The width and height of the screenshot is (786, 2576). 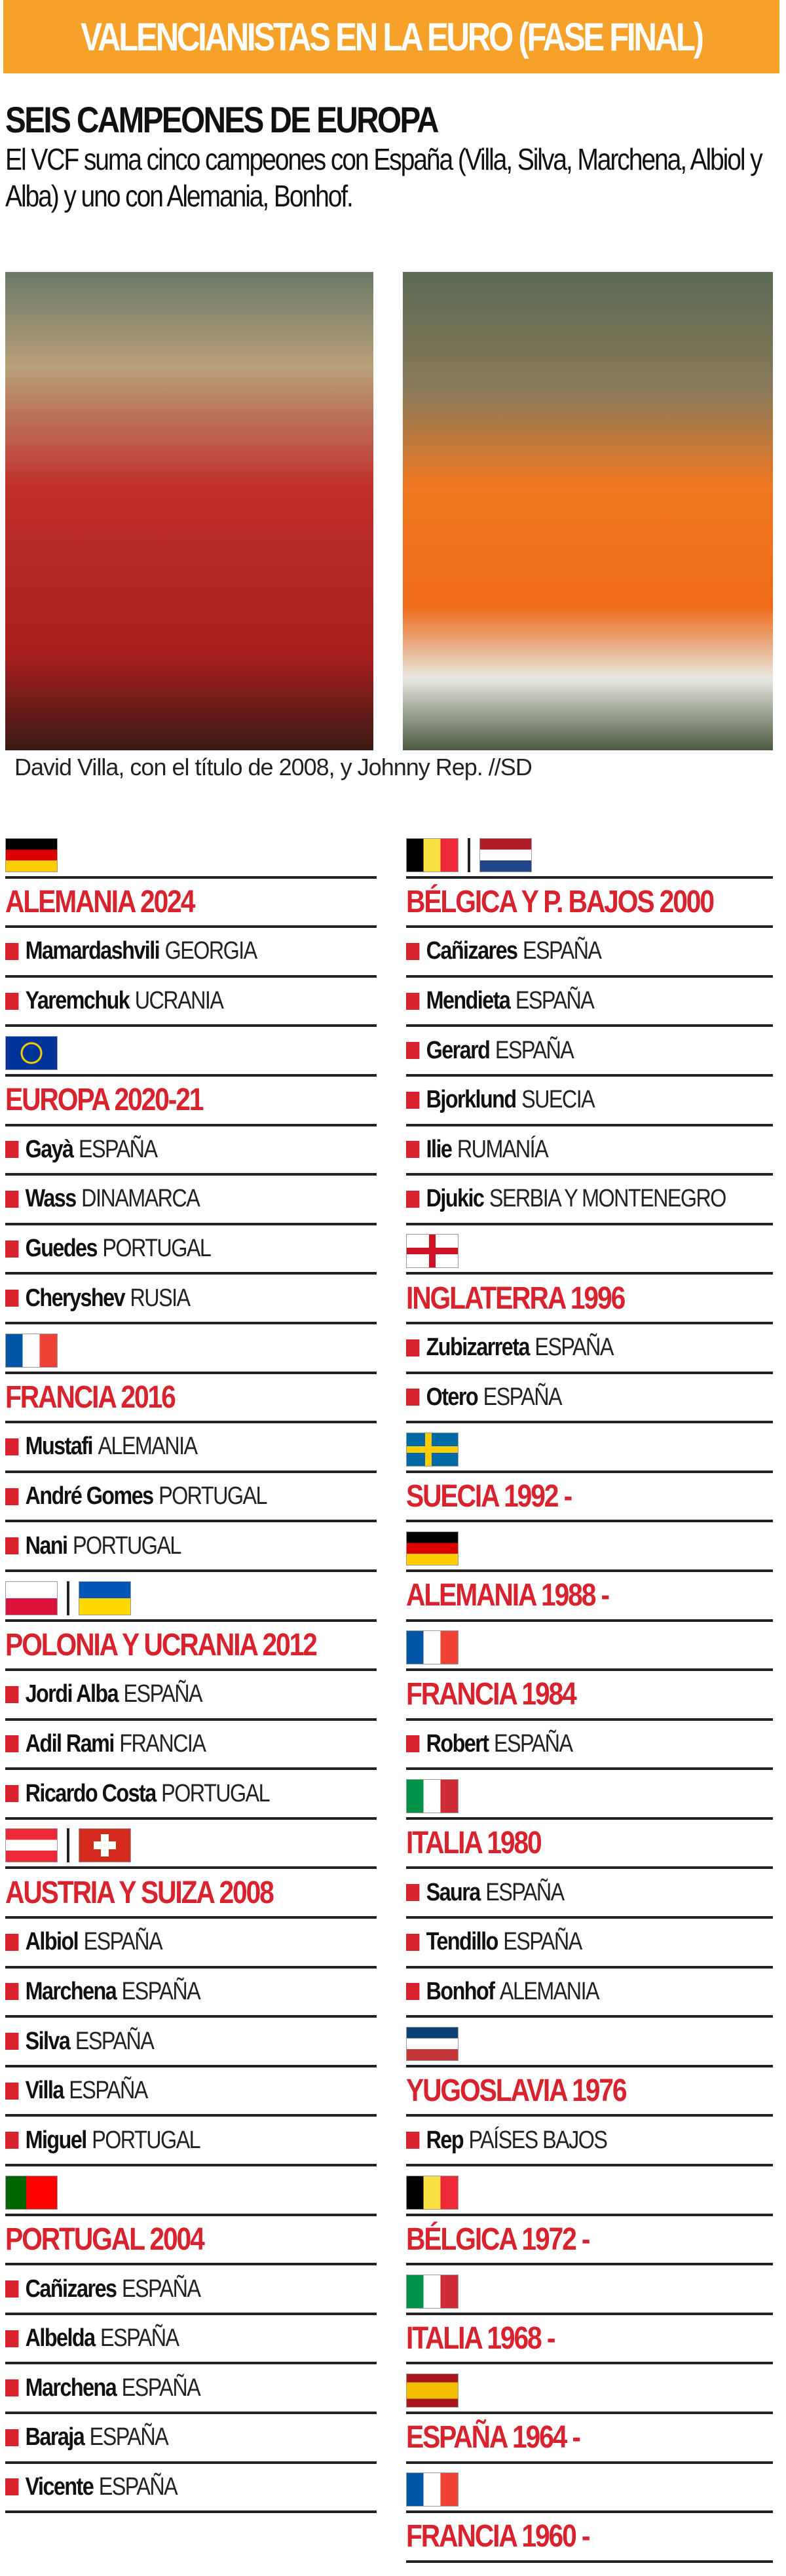 I want to click on tournament-heading-row: BÉLGICA 1972 -, so click(x=590, y=2241).